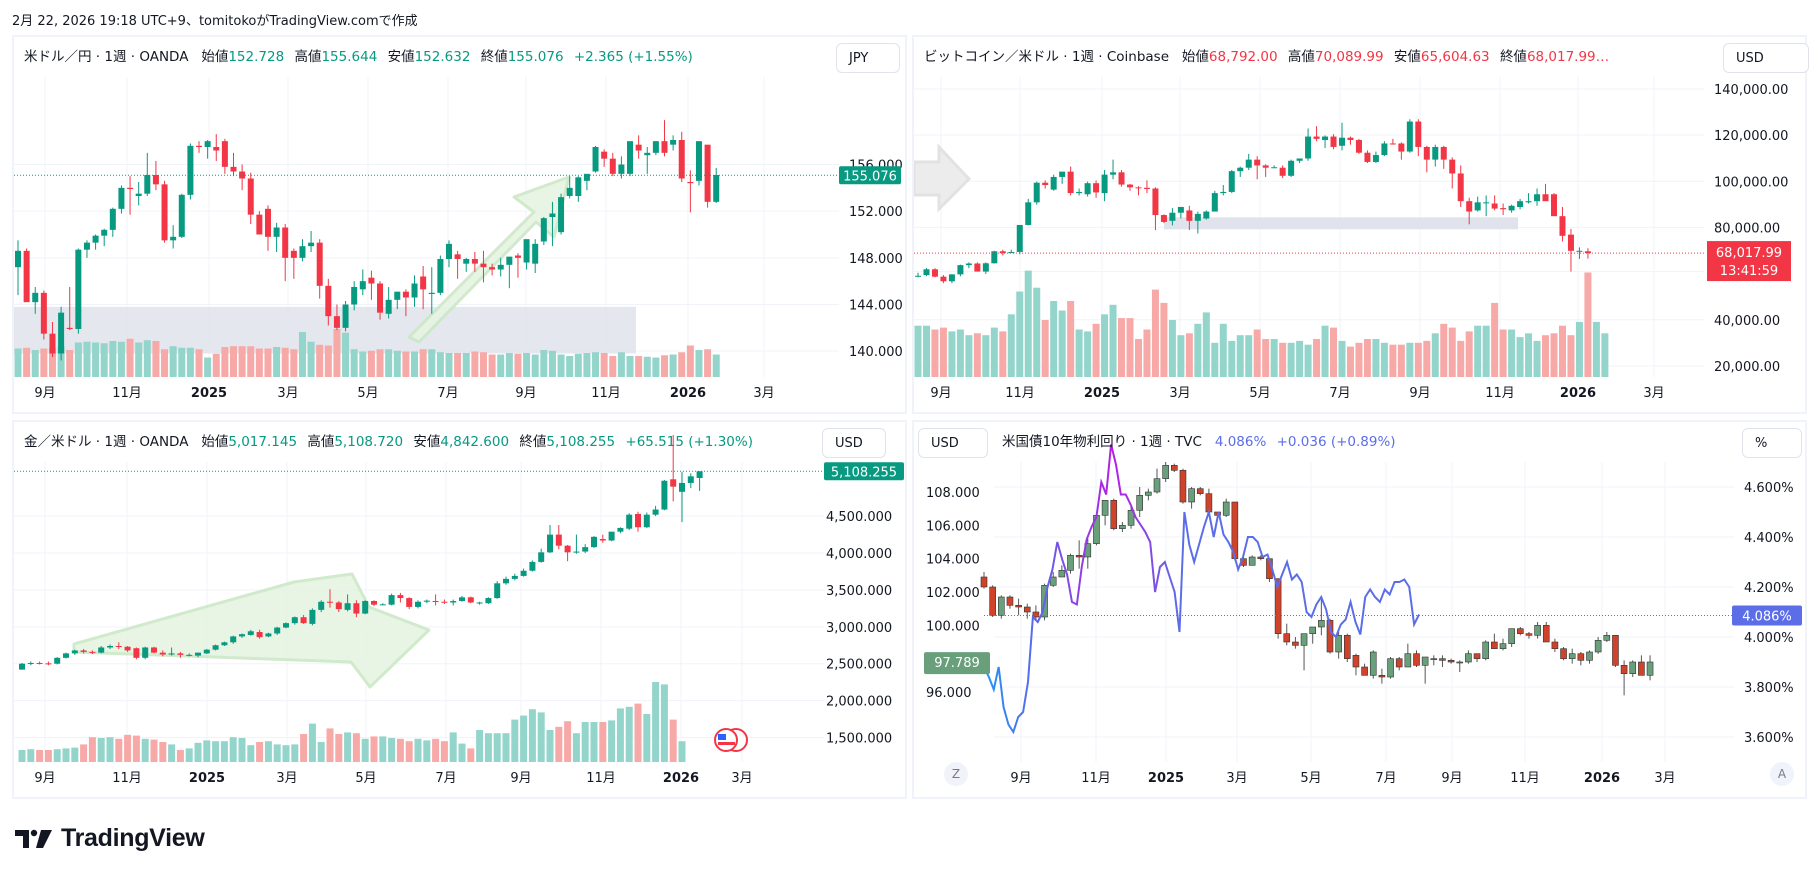 Image resolution: width=1818 pixels, height=875 pixels. What do you see at coordinates (953, 443) in the screenshot?
I see `left-currency-button: USD` at bounding box center [953, 443].